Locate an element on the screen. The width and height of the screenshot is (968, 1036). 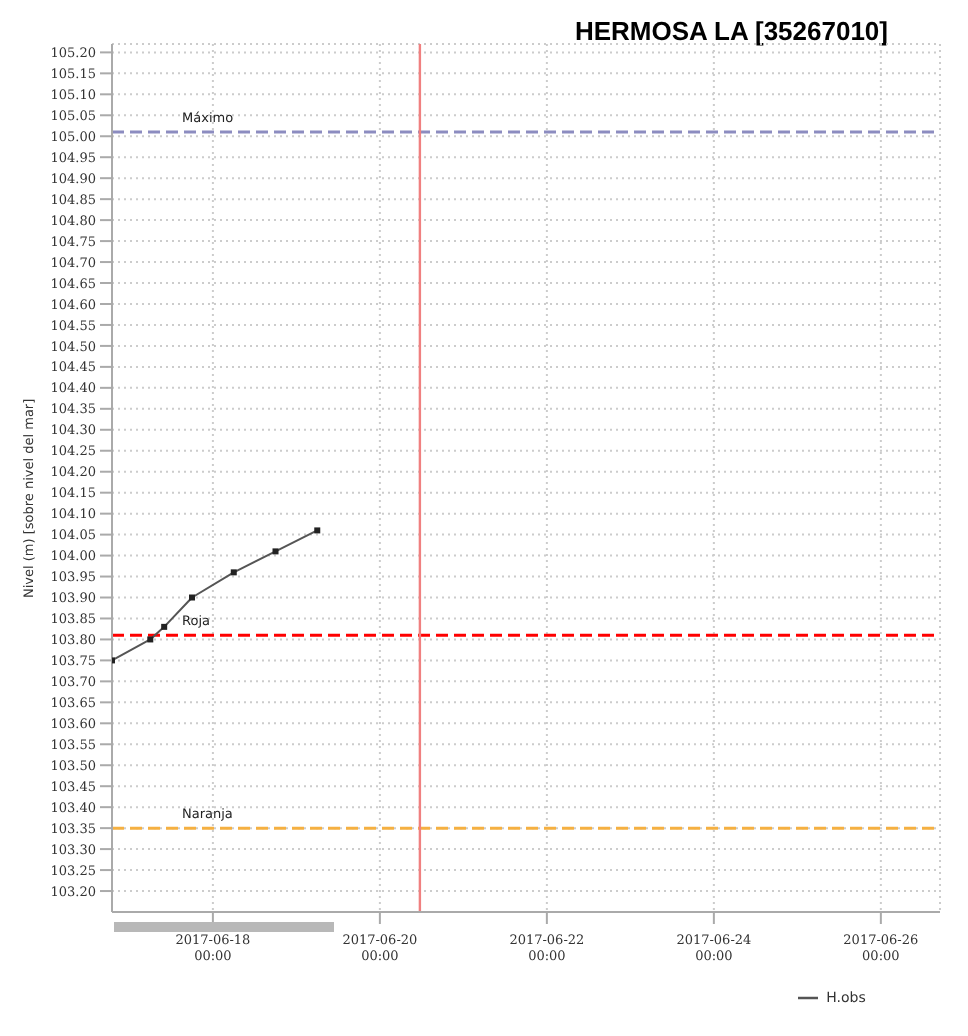
chart-title: HERMOSA LA [35267010] is located at coordinates (731, 31).